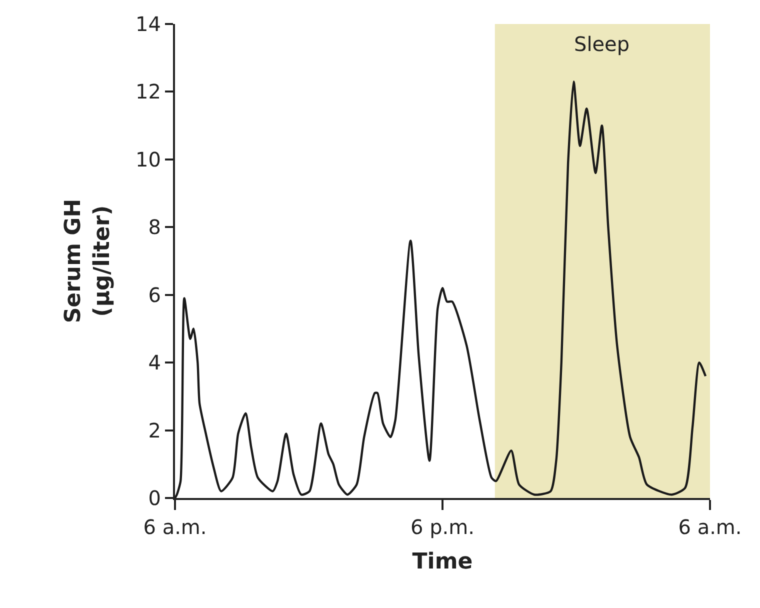 The image size is (760, 608). Describe the element at coordinates (442, 561) in the screenshot. I see `x-axis-title: Time` at that location.